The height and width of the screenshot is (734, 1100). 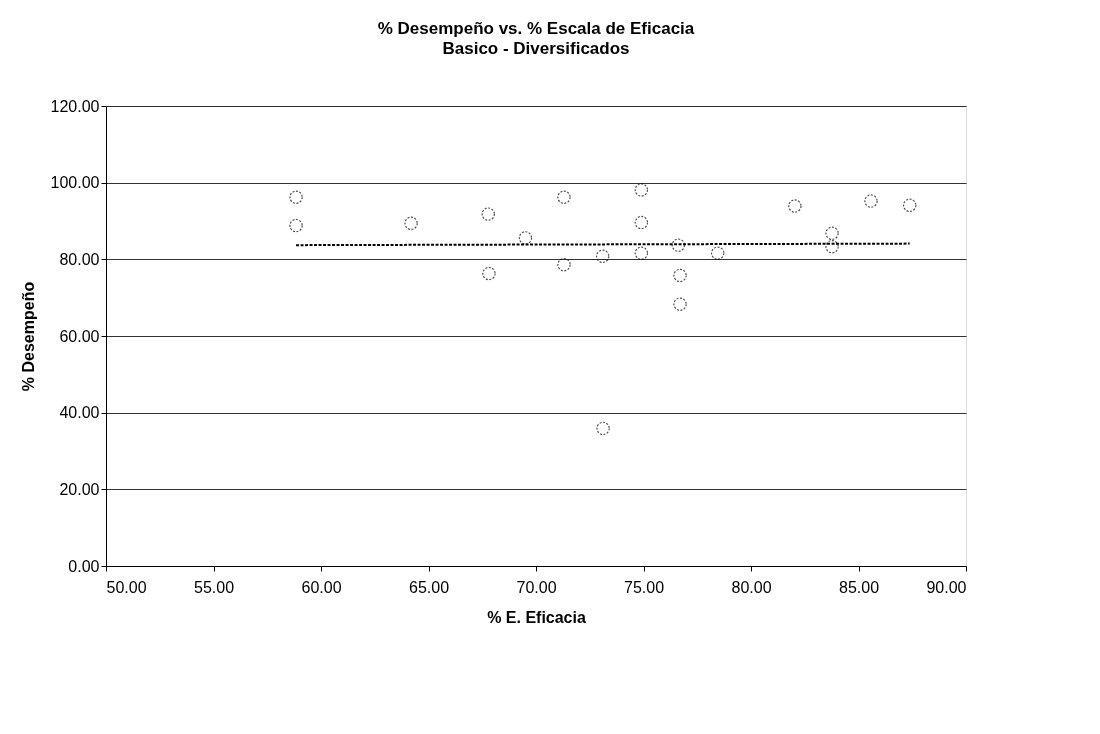 What do you see at coordinates (126, 587) in the screenshot?
I see `x-tick-label: 50.00` at bounding box center [126, 587].